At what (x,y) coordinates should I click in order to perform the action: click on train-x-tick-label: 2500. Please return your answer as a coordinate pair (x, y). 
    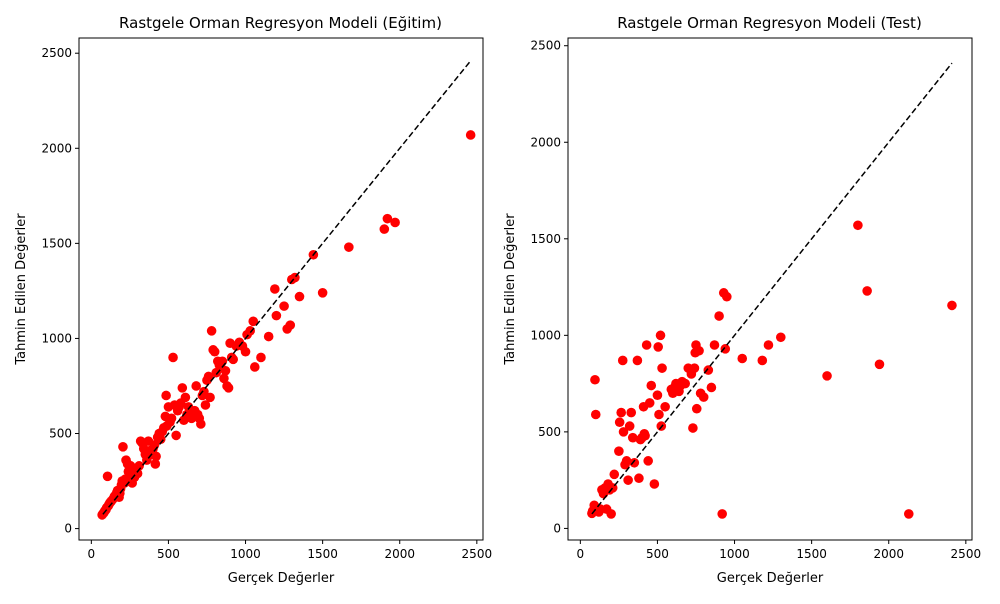
    Looking at the image, I should click on (477, 554).